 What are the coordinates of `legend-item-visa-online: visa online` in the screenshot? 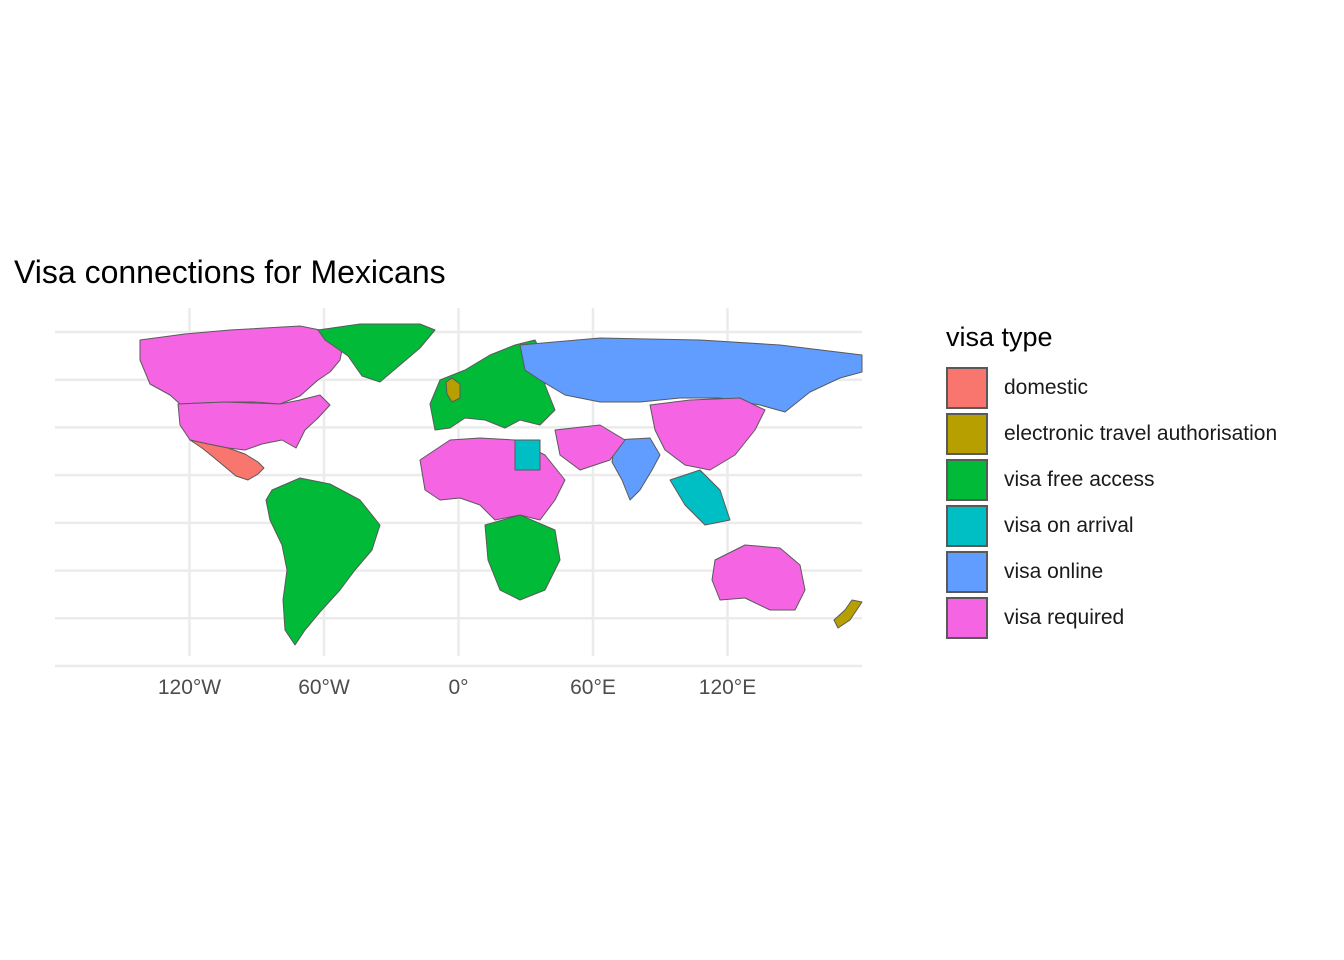 It's located at (1111, 572).